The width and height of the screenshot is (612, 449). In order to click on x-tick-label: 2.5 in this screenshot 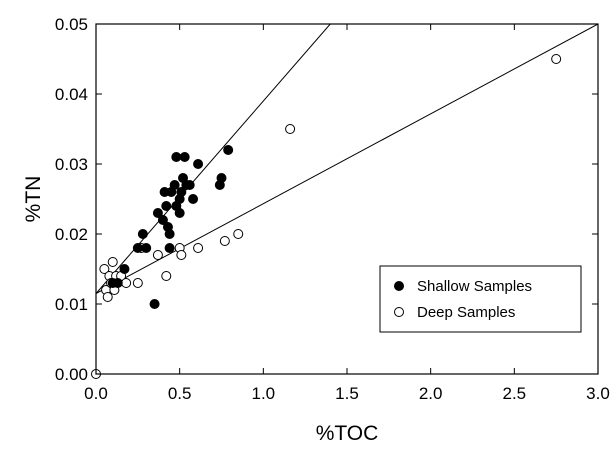, I will do `click(515, 393)`.